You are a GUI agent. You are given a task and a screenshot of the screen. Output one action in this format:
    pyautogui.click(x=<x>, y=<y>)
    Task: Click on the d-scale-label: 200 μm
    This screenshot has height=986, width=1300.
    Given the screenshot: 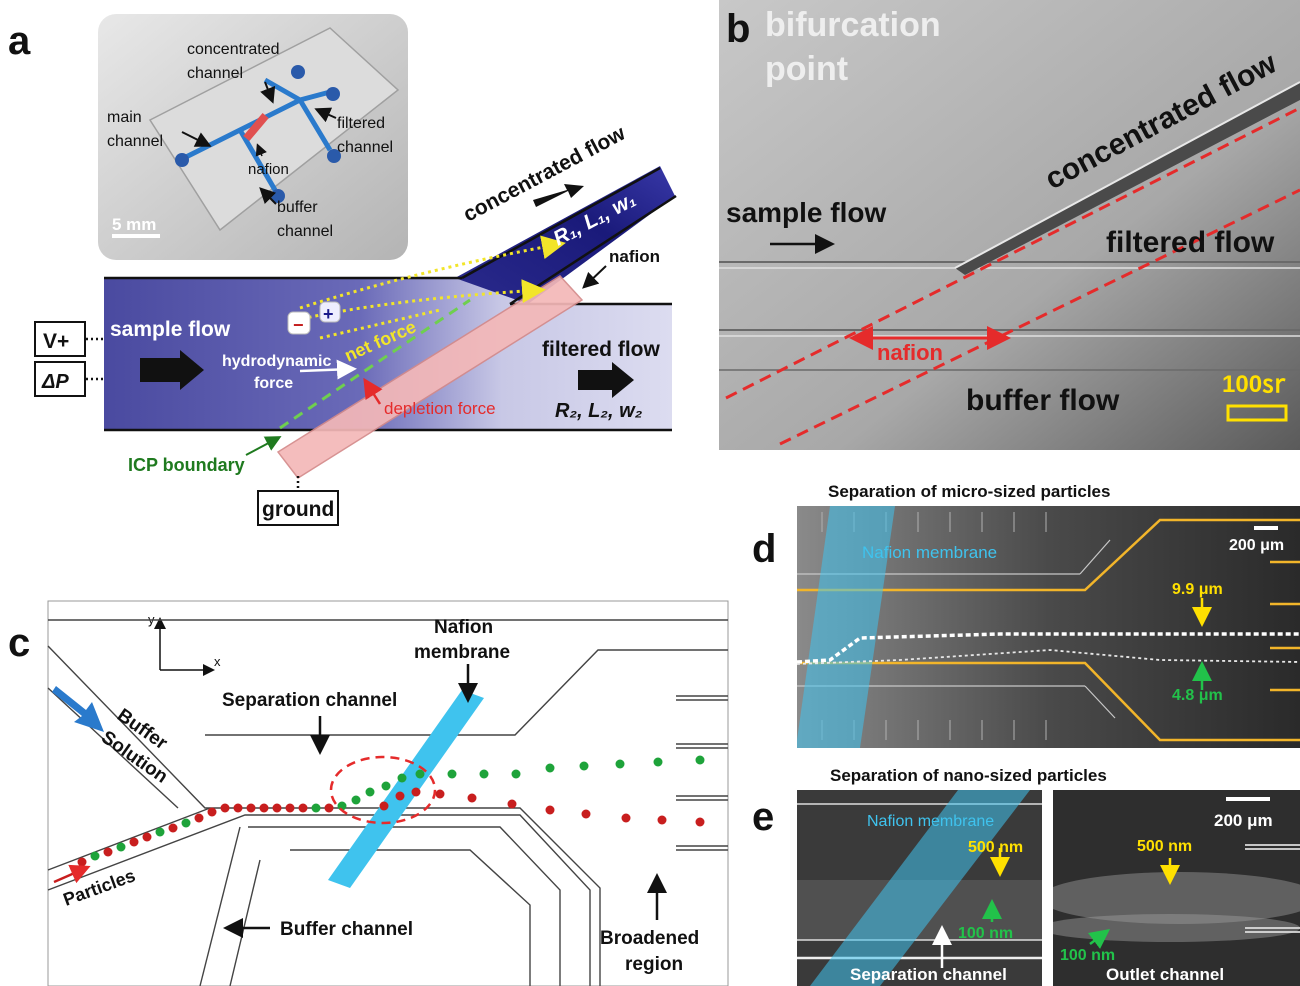 What is the action you would take?
    pyautogui.click(x=1256, y=545)
    